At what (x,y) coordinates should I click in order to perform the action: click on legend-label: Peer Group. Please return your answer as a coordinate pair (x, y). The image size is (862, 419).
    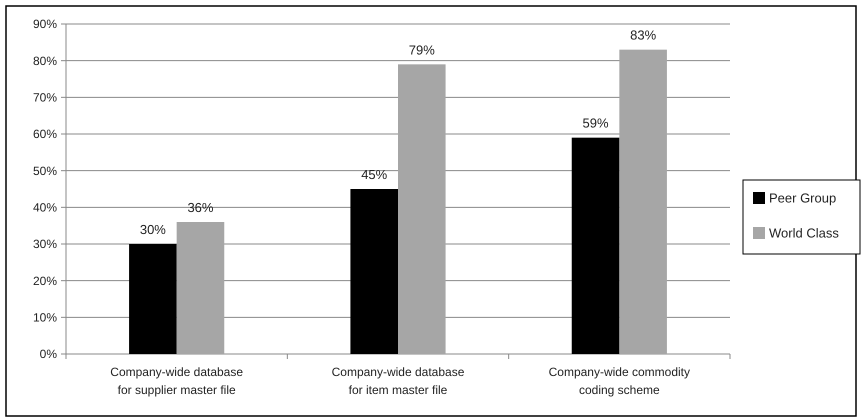
    Looking at the image, I should click on (802, 198).